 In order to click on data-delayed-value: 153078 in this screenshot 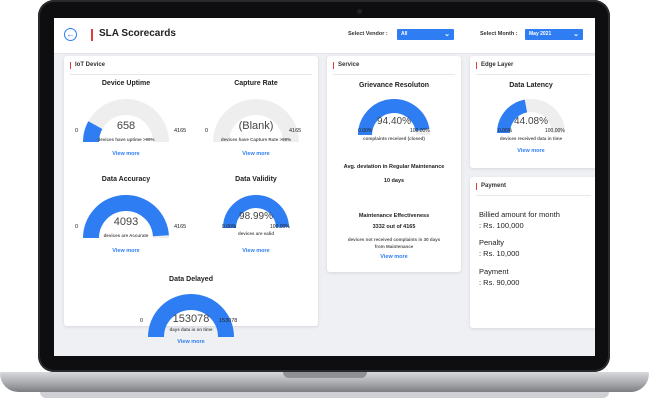, I will do `click(191, 319)`.